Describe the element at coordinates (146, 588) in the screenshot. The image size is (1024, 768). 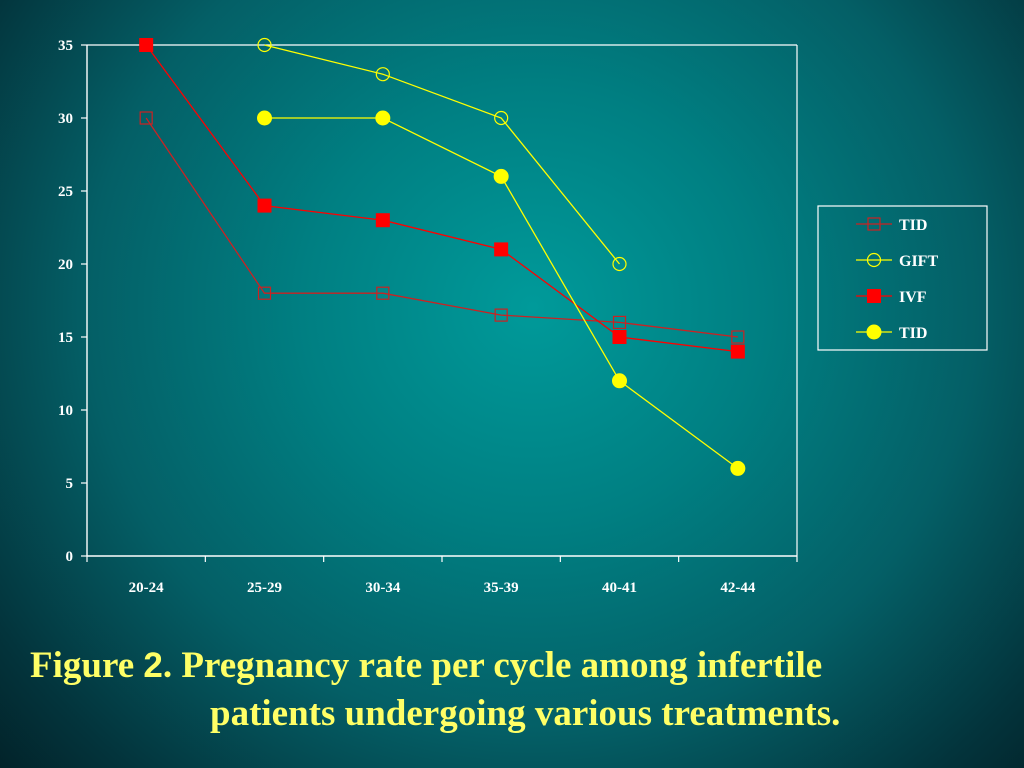
I see `x-tick-label: 20-24` at that location.